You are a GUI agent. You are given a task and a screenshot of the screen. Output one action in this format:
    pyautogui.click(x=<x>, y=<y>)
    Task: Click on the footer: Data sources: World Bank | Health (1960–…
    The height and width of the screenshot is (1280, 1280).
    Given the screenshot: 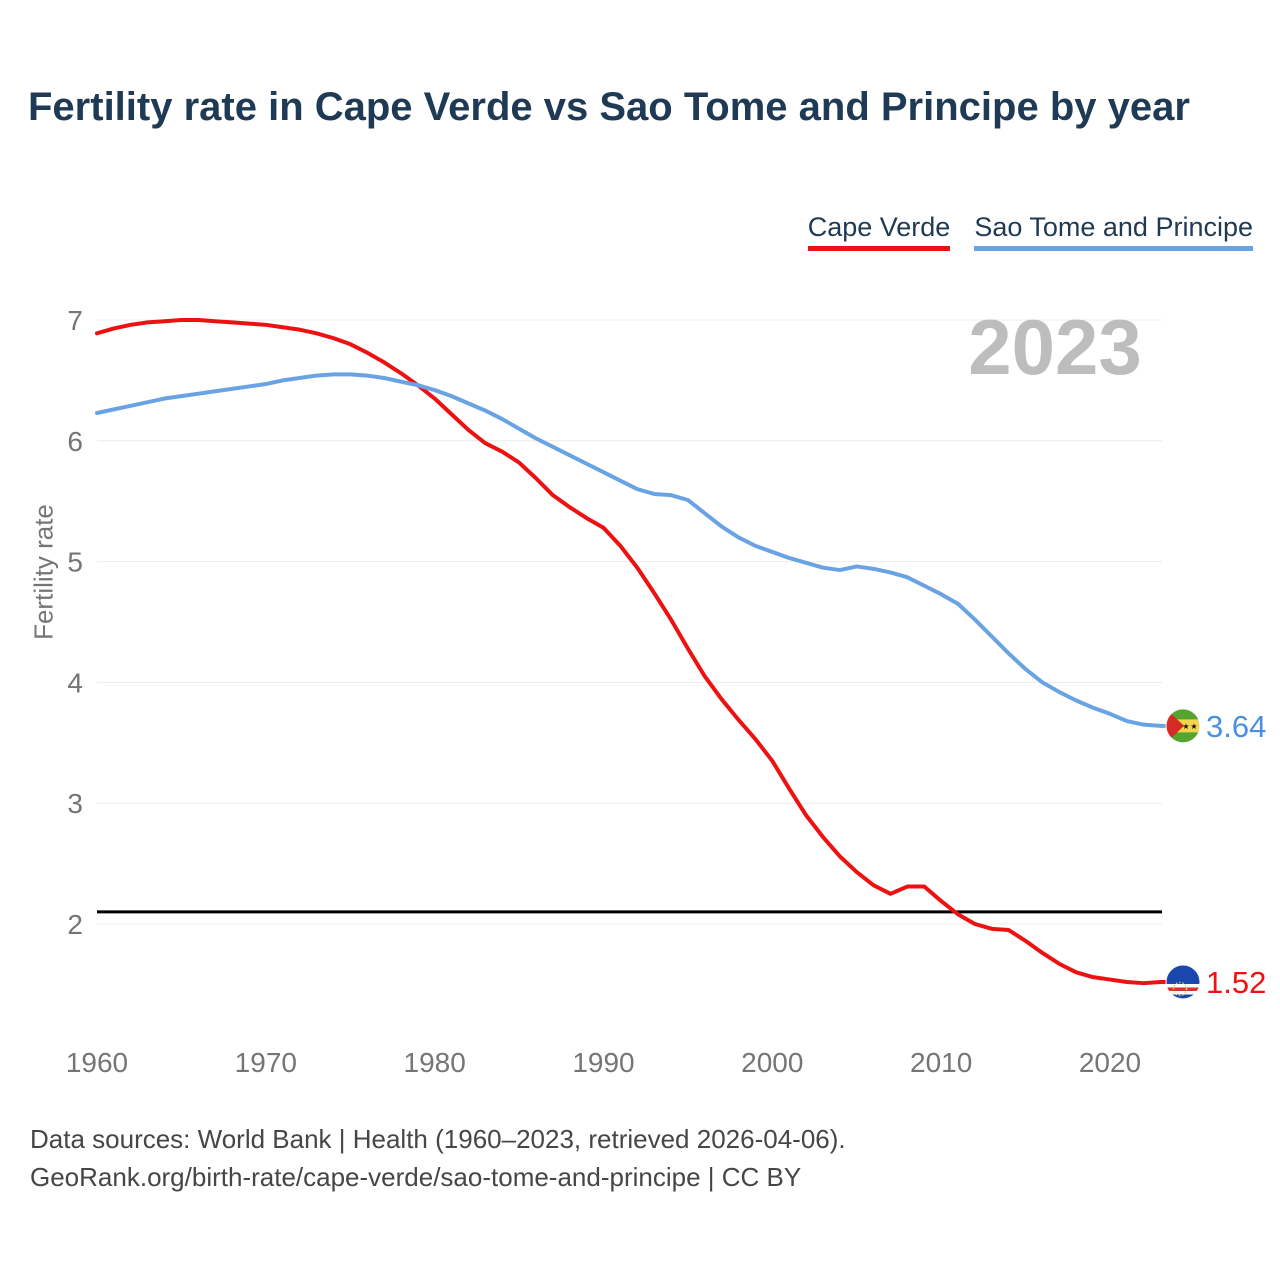 What is the action you would take?
    pyautogui.click(x=438, y=1158)
    